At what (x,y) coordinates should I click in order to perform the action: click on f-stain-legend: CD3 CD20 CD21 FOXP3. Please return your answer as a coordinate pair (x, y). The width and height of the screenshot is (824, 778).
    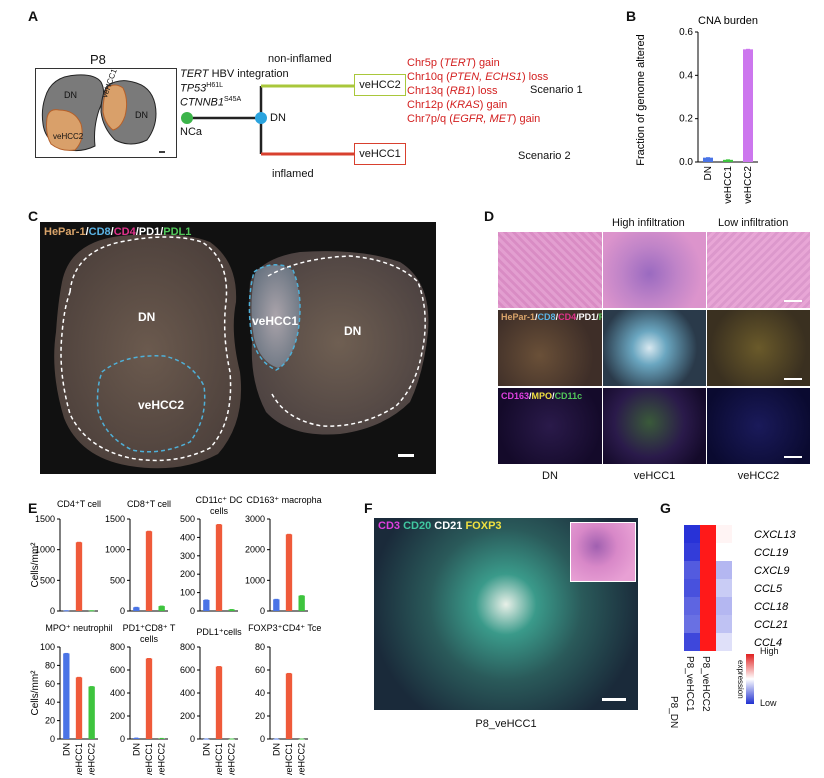
    Looking at the image, I should click on (440, 526).